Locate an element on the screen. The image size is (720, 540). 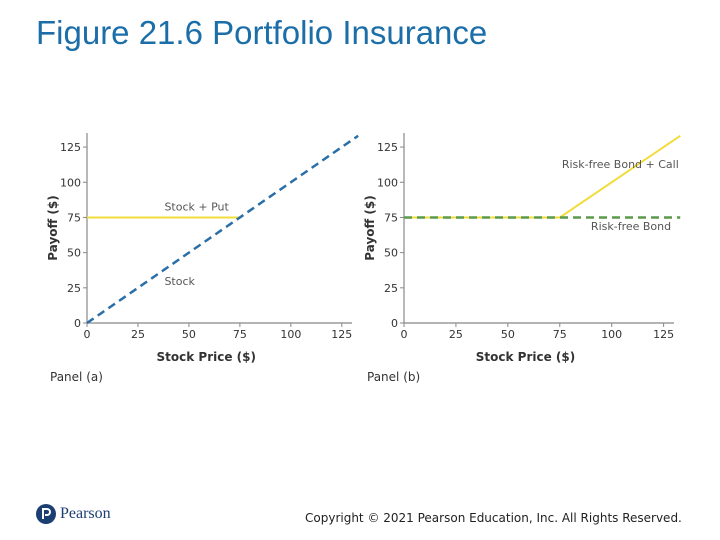
pearson-logo-icon is located at coordinates (46, 514).